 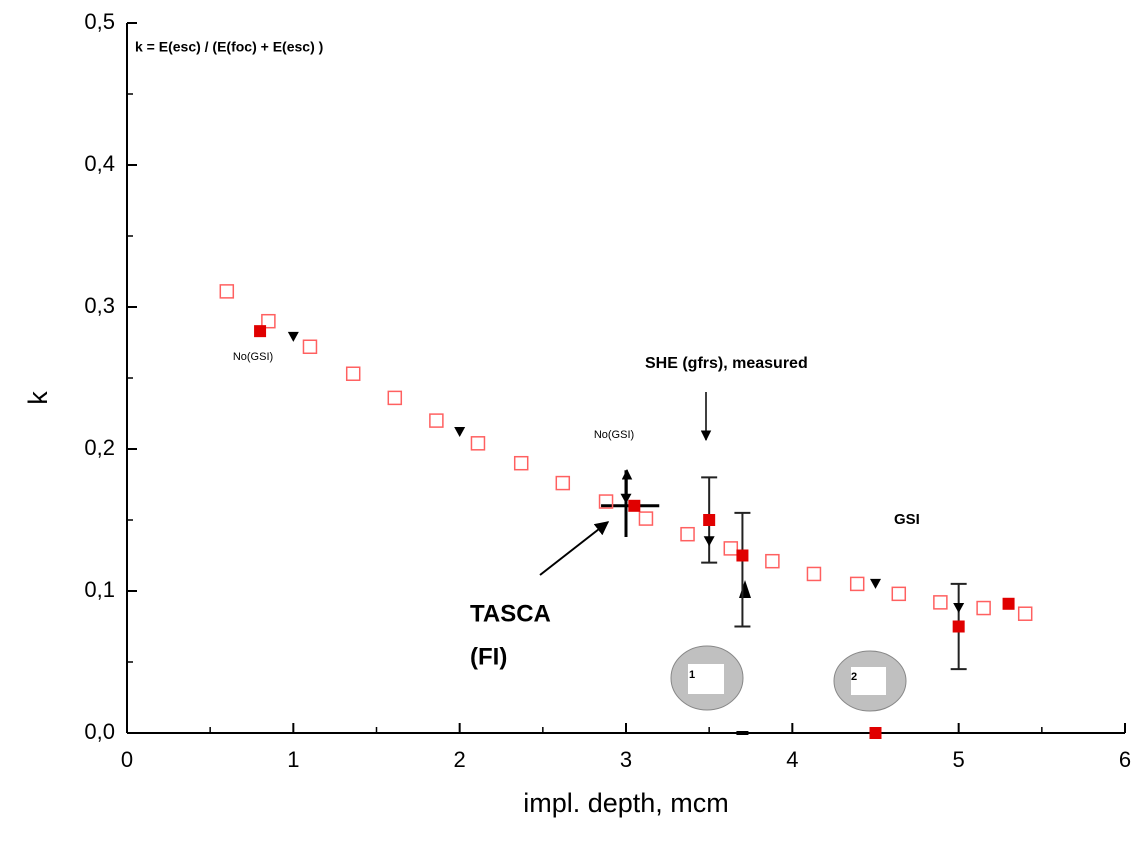 What do you see at coordinates (907, 519) in the screenshot?
I see `annotation: GSI` at bounding box center [907, 519].